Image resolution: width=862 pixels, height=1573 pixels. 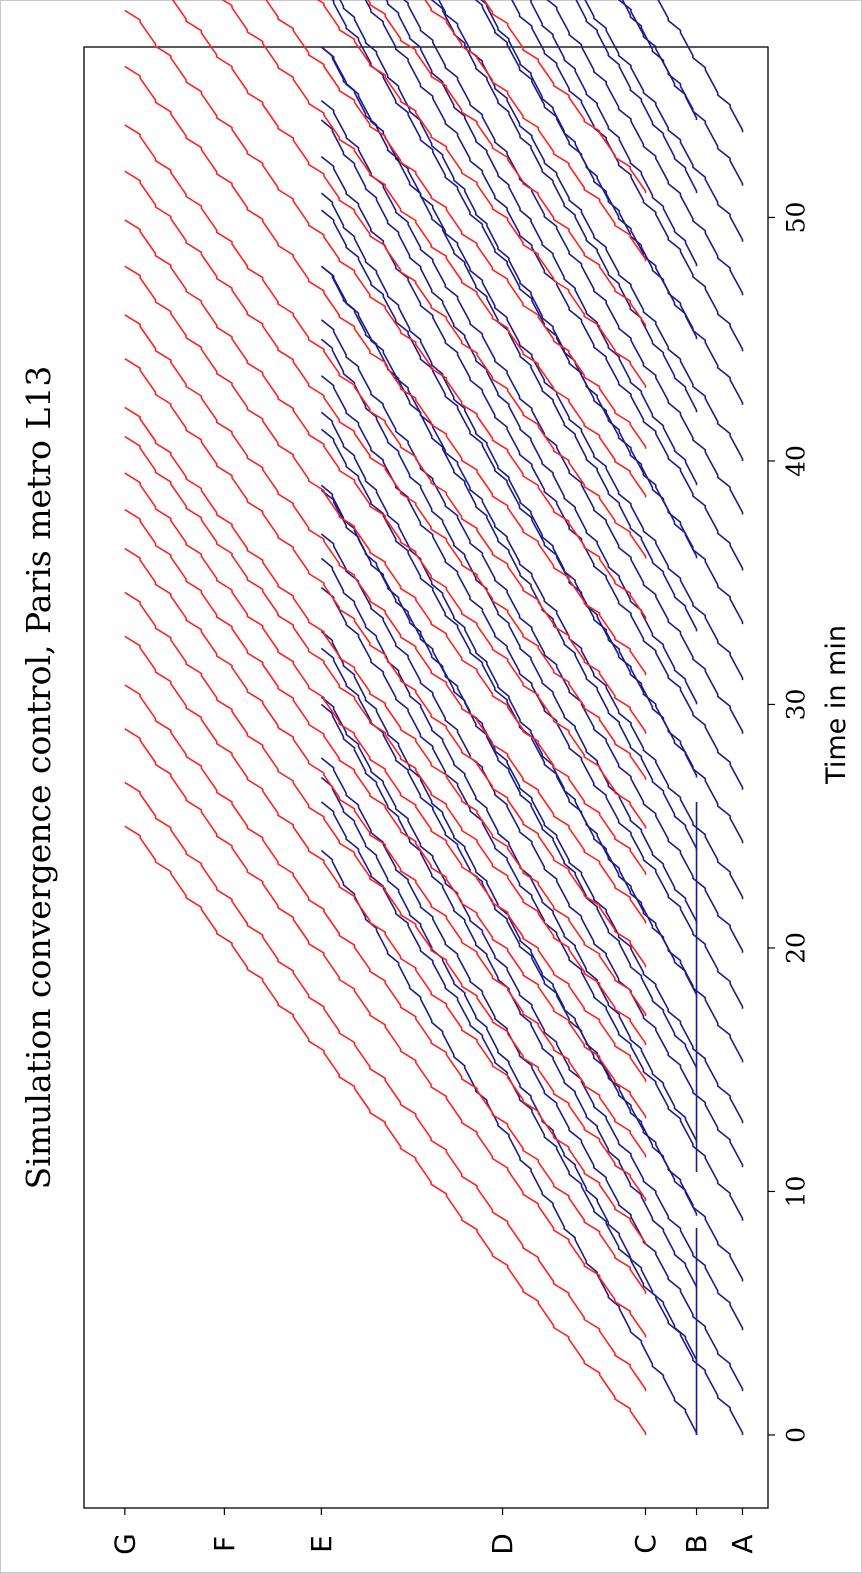 What do you see at coordinates (796, 948) in the screenshot?
I see `x-tick-label: 20` at bounding box center [796, 948].